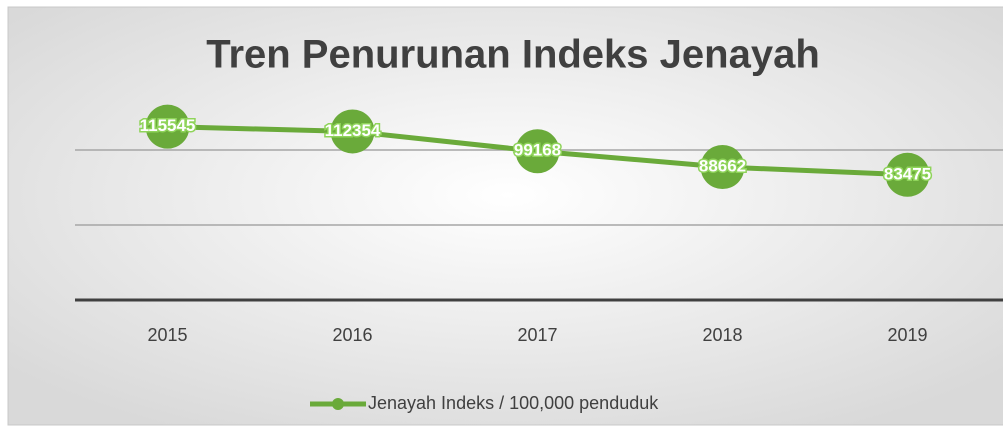 This screenshot has width=1003, height=434. I want to click on legend-label: Jenayah Indeks / 100,000 penduduk, so click(513, 403).